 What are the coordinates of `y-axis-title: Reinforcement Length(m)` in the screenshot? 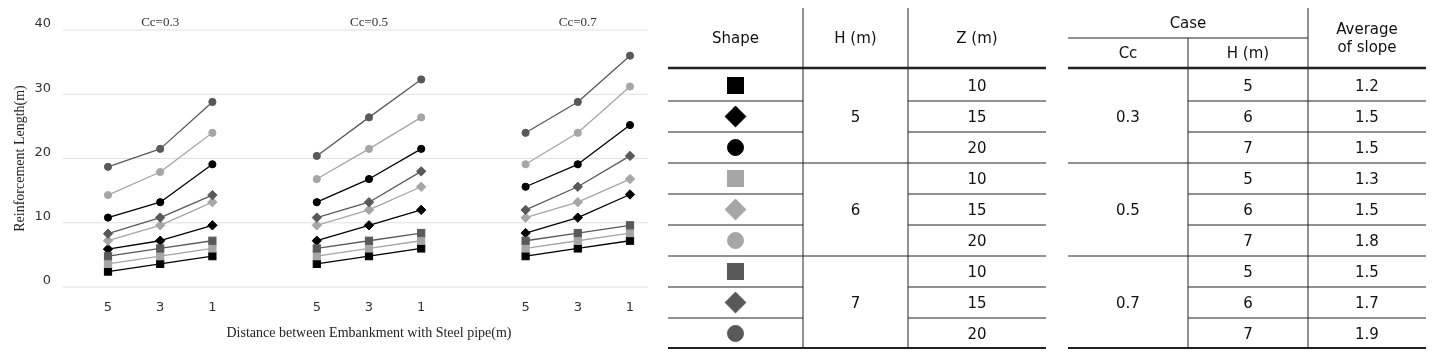 It's located at (20, 158).